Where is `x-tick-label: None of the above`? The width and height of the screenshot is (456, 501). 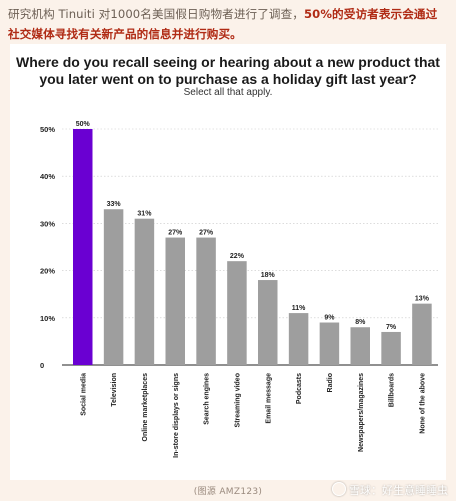 x-tick-label: None of the above is located at coordinates (422, 403).